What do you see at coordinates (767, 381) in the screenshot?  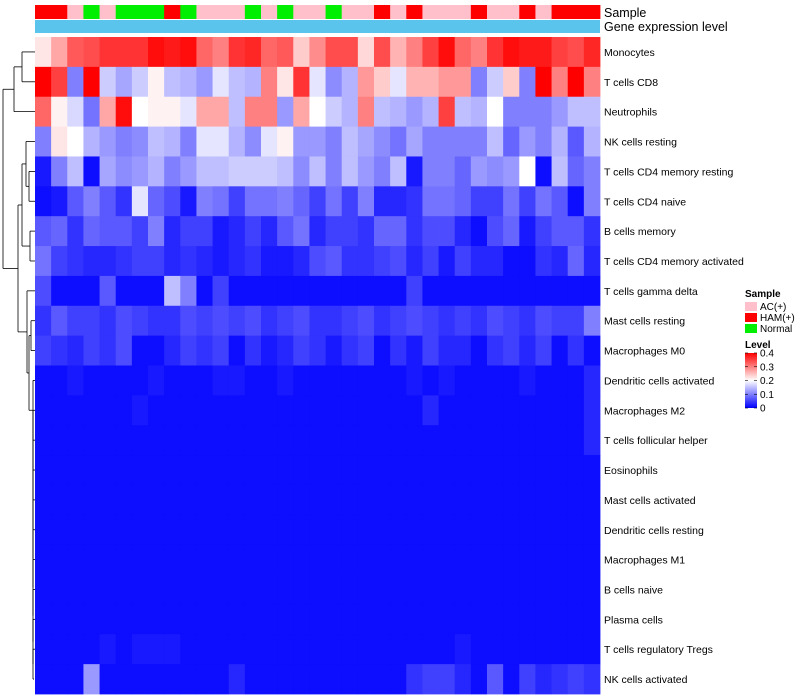 I see `legend-level-tick-label: 0.2` at bounding box center [767, 381].